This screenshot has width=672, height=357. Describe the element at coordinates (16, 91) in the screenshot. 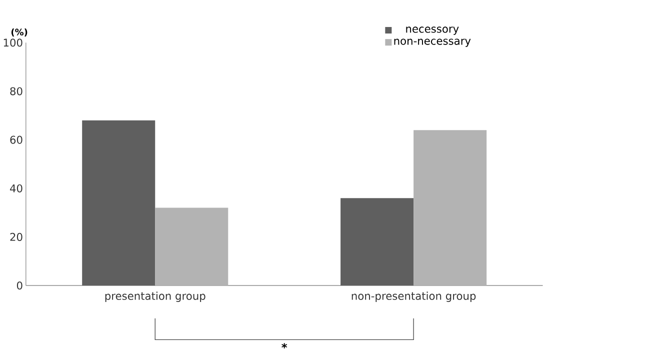

I see `y-tick-label: 80` at that location.